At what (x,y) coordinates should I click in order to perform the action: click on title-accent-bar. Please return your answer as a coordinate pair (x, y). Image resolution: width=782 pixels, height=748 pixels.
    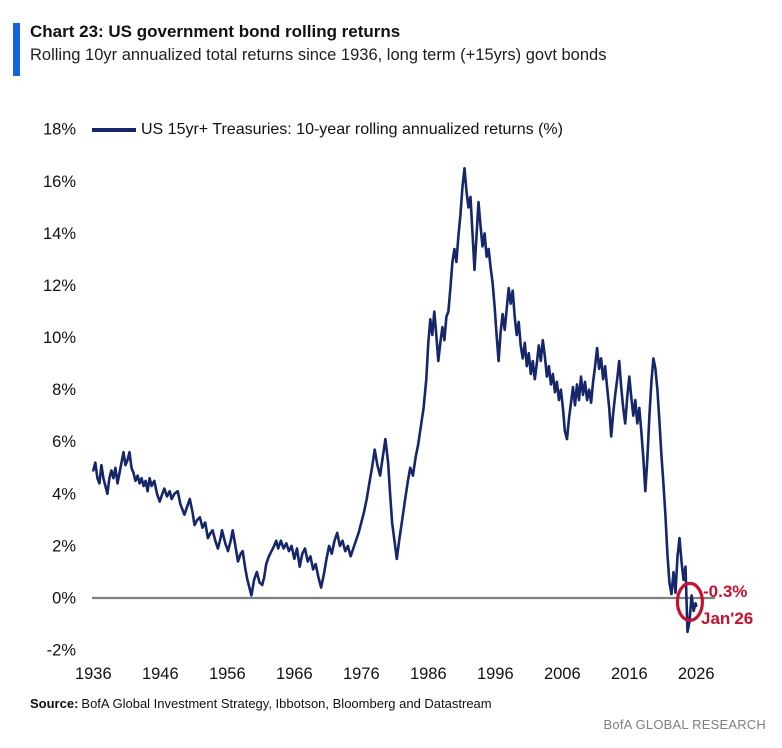
    Looking at the image, I should click on (16, 49).